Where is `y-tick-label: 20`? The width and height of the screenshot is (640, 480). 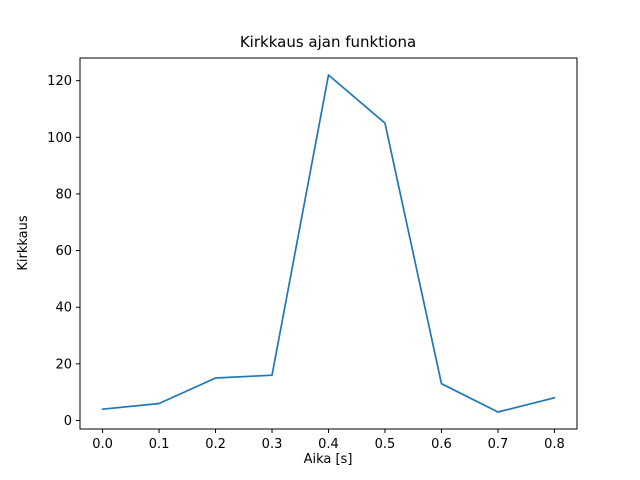
y-tick-label: 20 is located at coordinates (63, 364).